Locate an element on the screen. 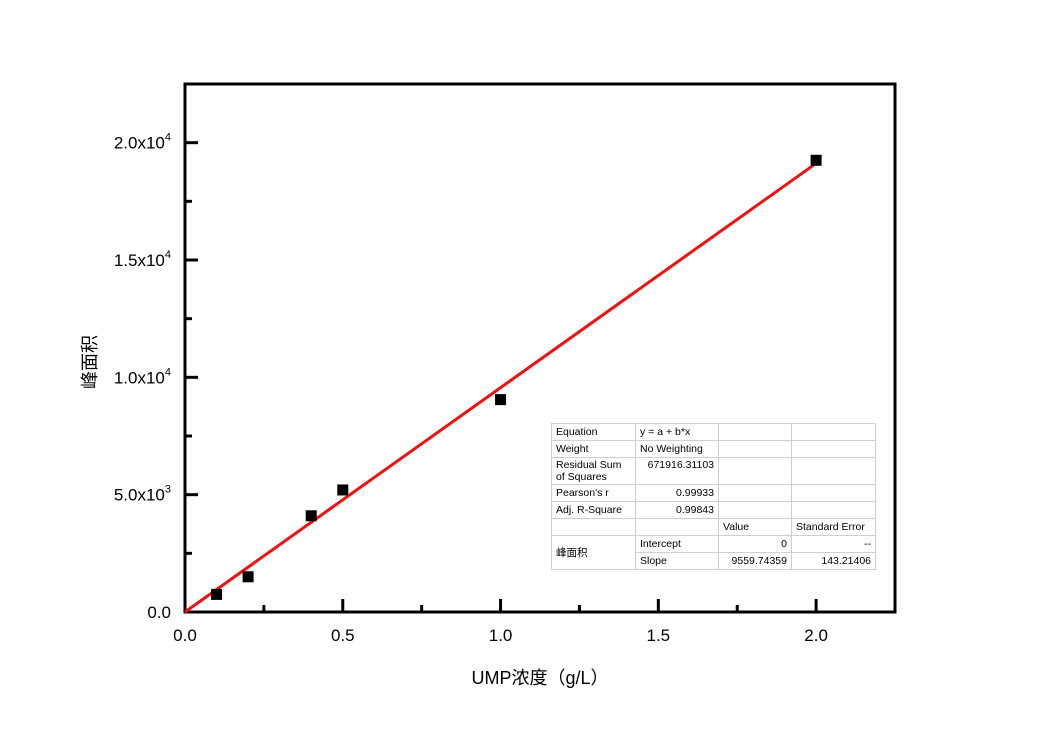 The image size is (1039, 735). weight-label: Weight is located at coordinates (593, 449).